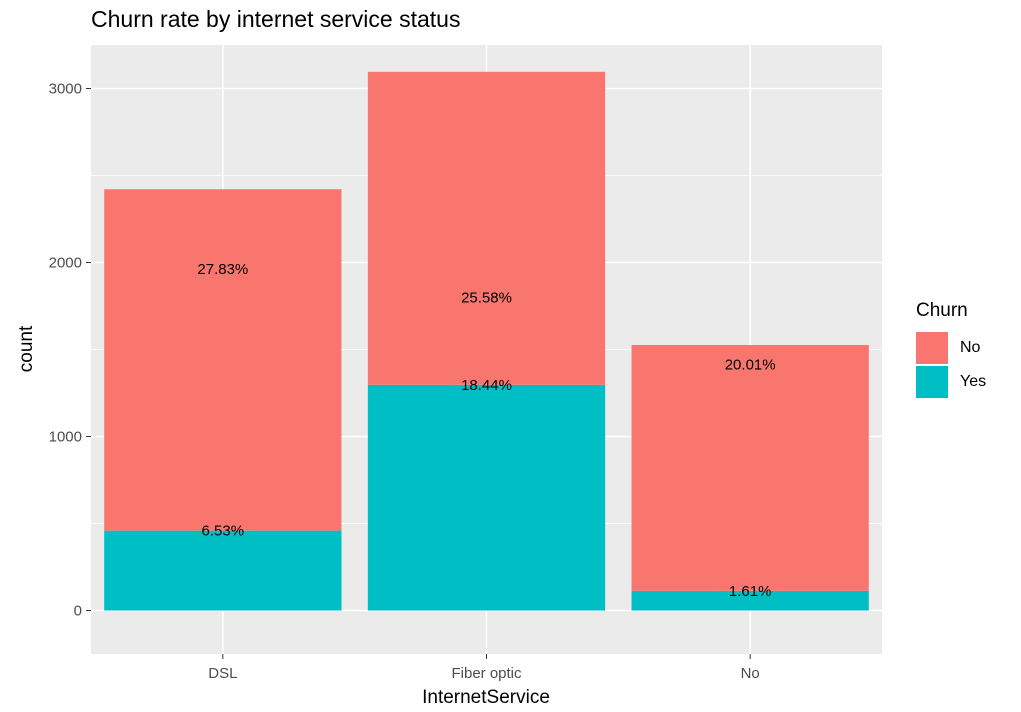 This screenshot has height=712, width=1021. Describe the element at coordinates (951, 382) in the screenshot. I see `legend-item-yes: Yes` at that location.